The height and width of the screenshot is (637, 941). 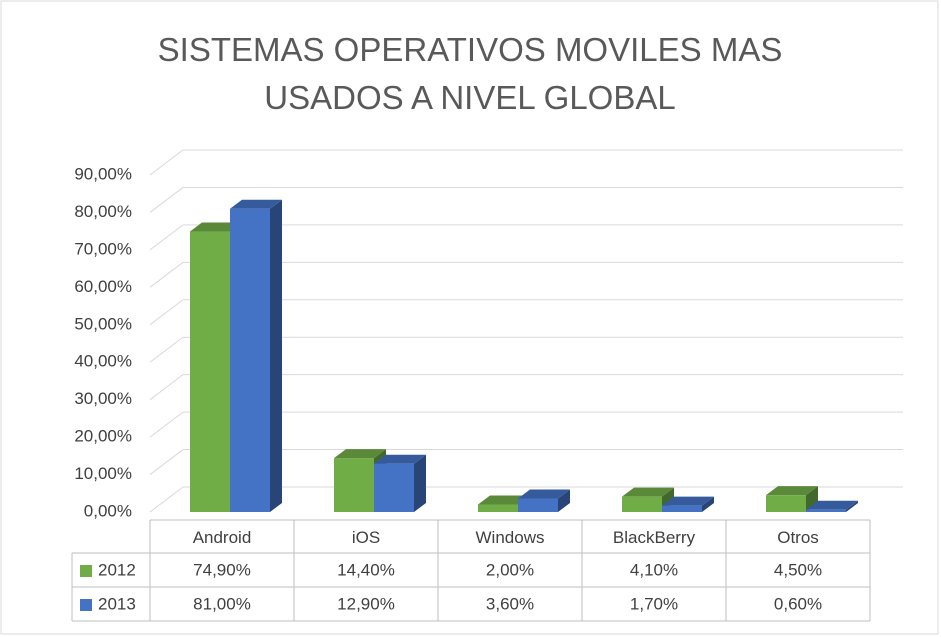 What do you see at coordinates (103, 473) in the screenshot?
I see `y-tick-label: 10,00%` at bounding box center [103, 473].